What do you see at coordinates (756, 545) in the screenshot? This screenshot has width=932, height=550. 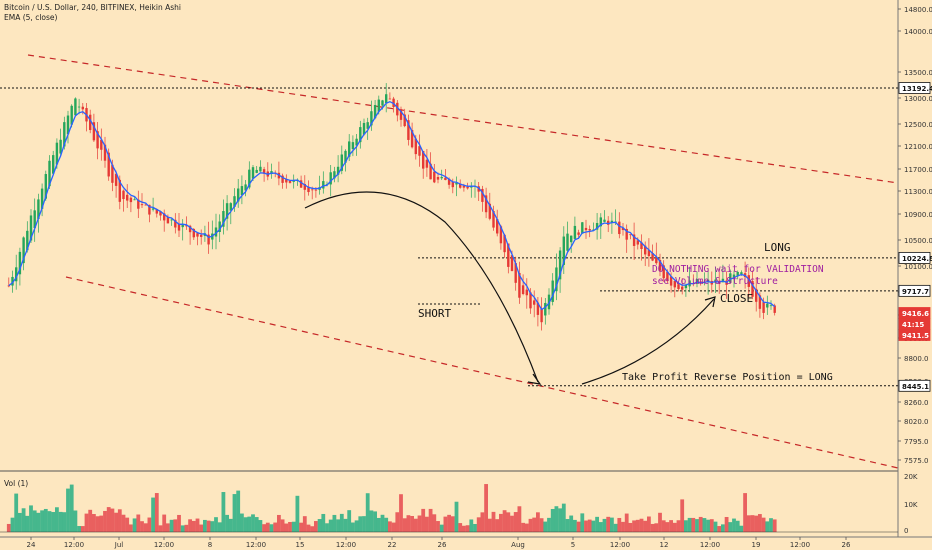 I see `time-tick-label: 19` at bounding box center [756, 545].